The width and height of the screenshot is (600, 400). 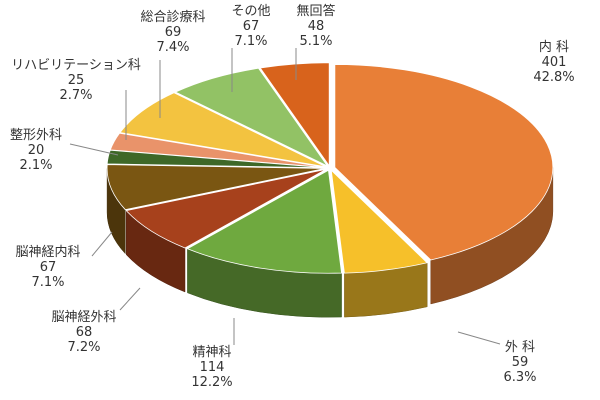 I want to click on data-label-percent: 7.2%, so click(x=84, y=347).